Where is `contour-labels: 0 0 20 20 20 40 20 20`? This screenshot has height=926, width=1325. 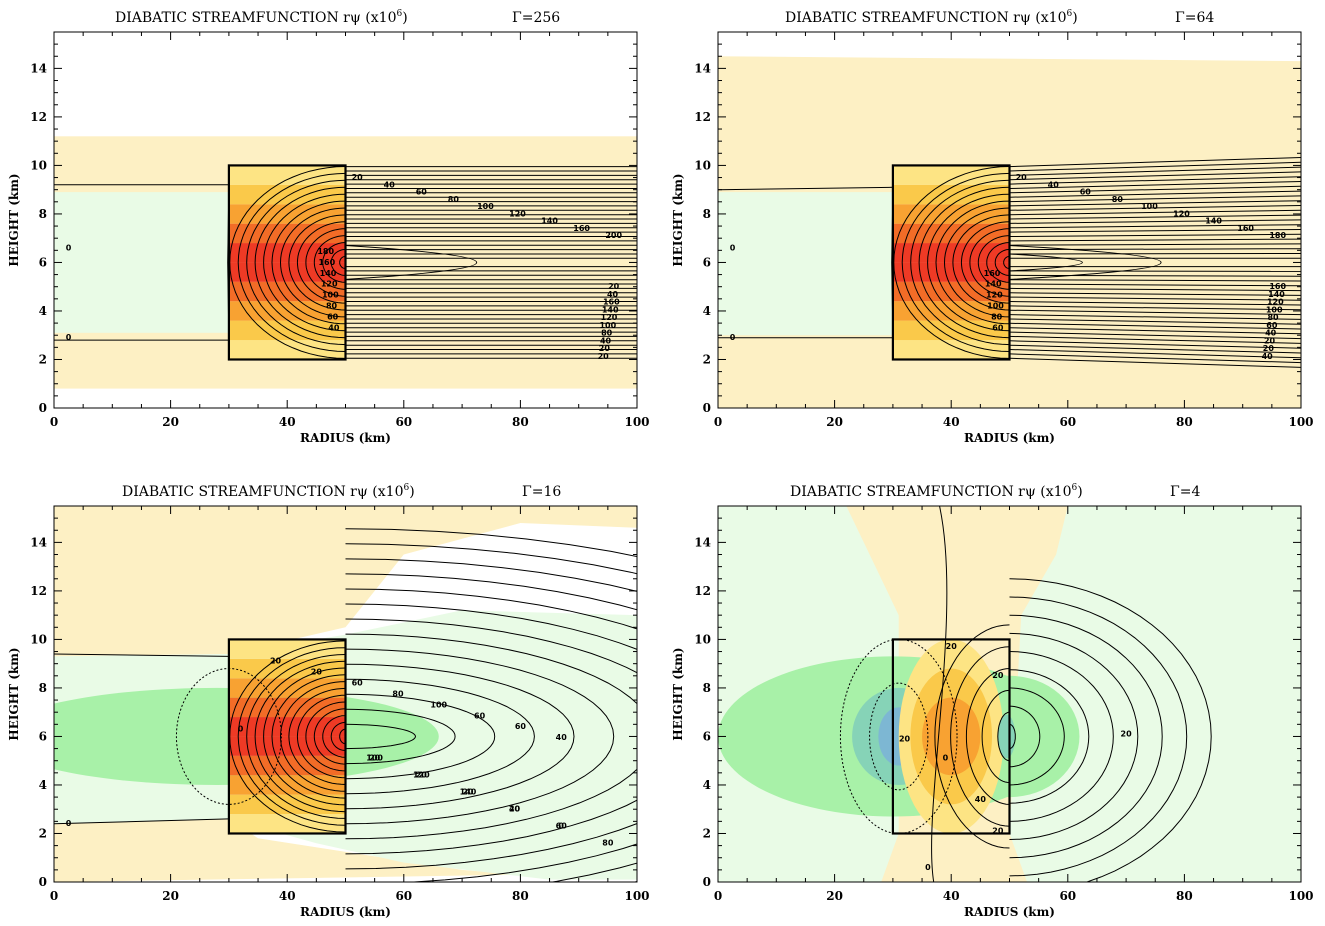 contour-labels: 0 0 20 20 20 40 20 20 is located at coordinates (1015, 757).